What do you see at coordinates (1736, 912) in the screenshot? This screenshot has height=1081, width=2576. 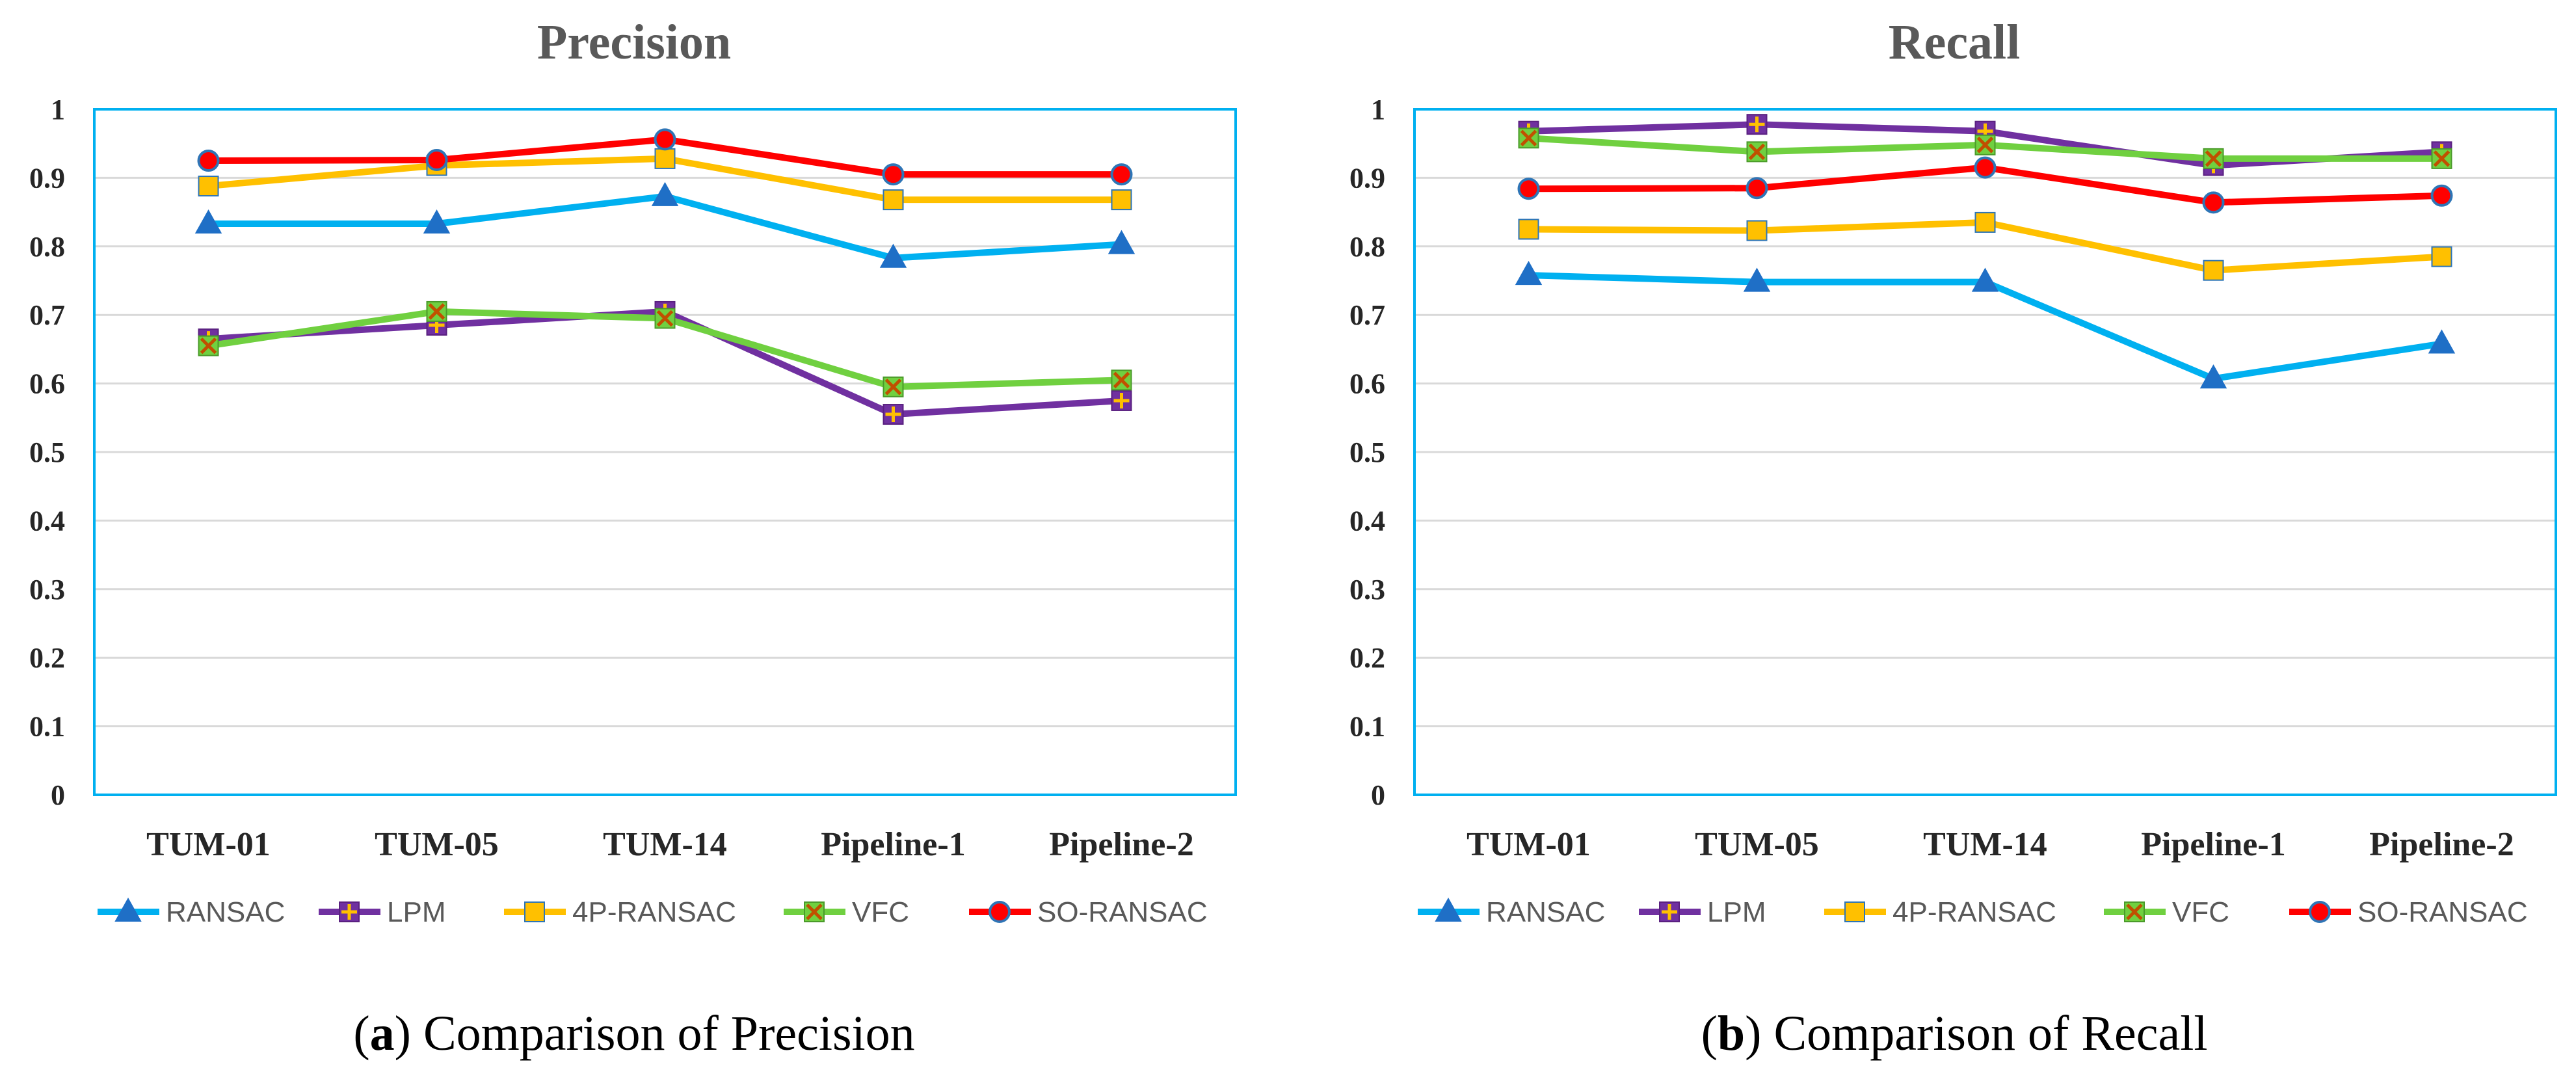 I see `legend-label-lpm: LPM` at bounding box center [1736, 912].